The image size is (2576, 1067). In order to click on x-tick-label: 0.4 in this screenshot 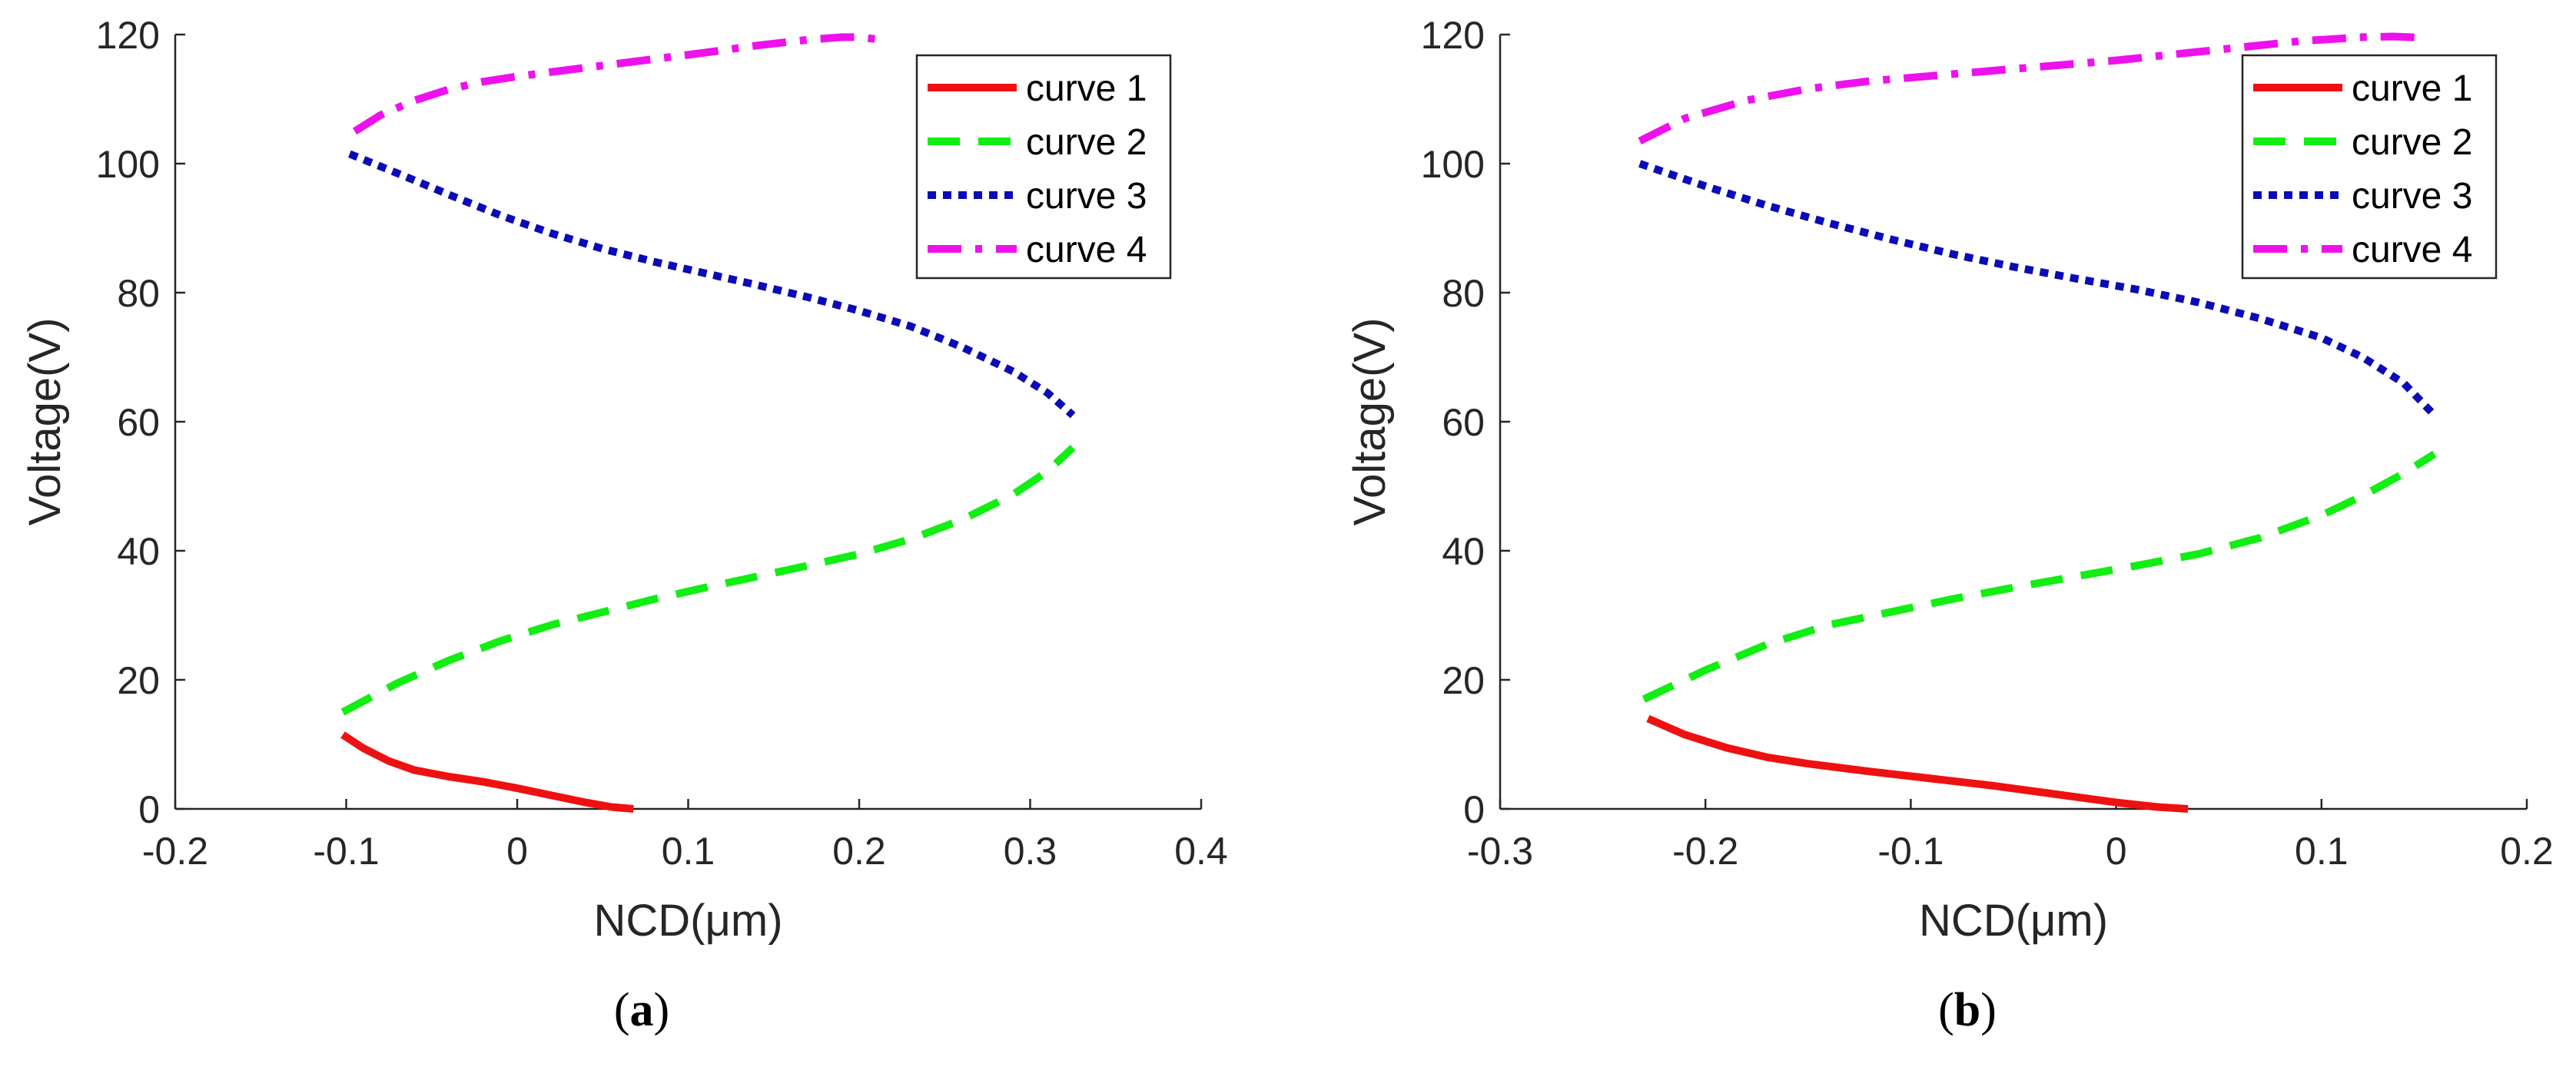, I will do `click(1201, 851)`.